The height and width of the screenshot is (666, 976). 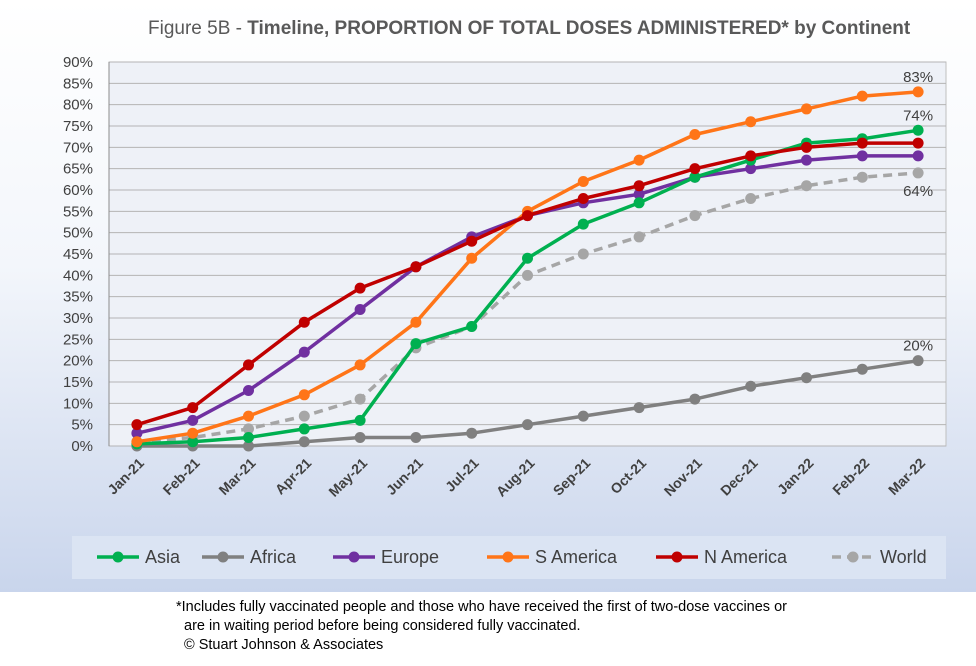 What do you see at coordinates (78, 297) in the screenshot?
I see `y-tick-label: 35%` at bounding box center [78, 297].